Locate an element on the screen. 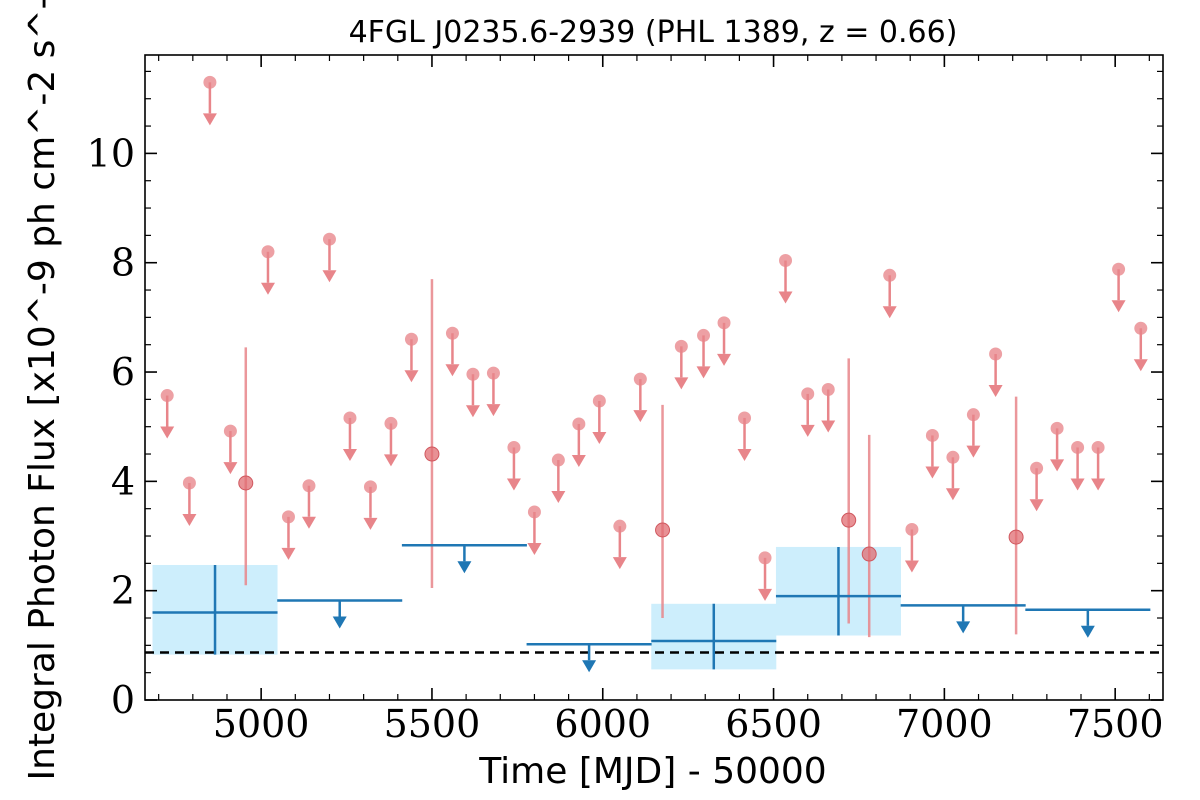  y-tick-label: 2 is located at coordinates (123, 591).